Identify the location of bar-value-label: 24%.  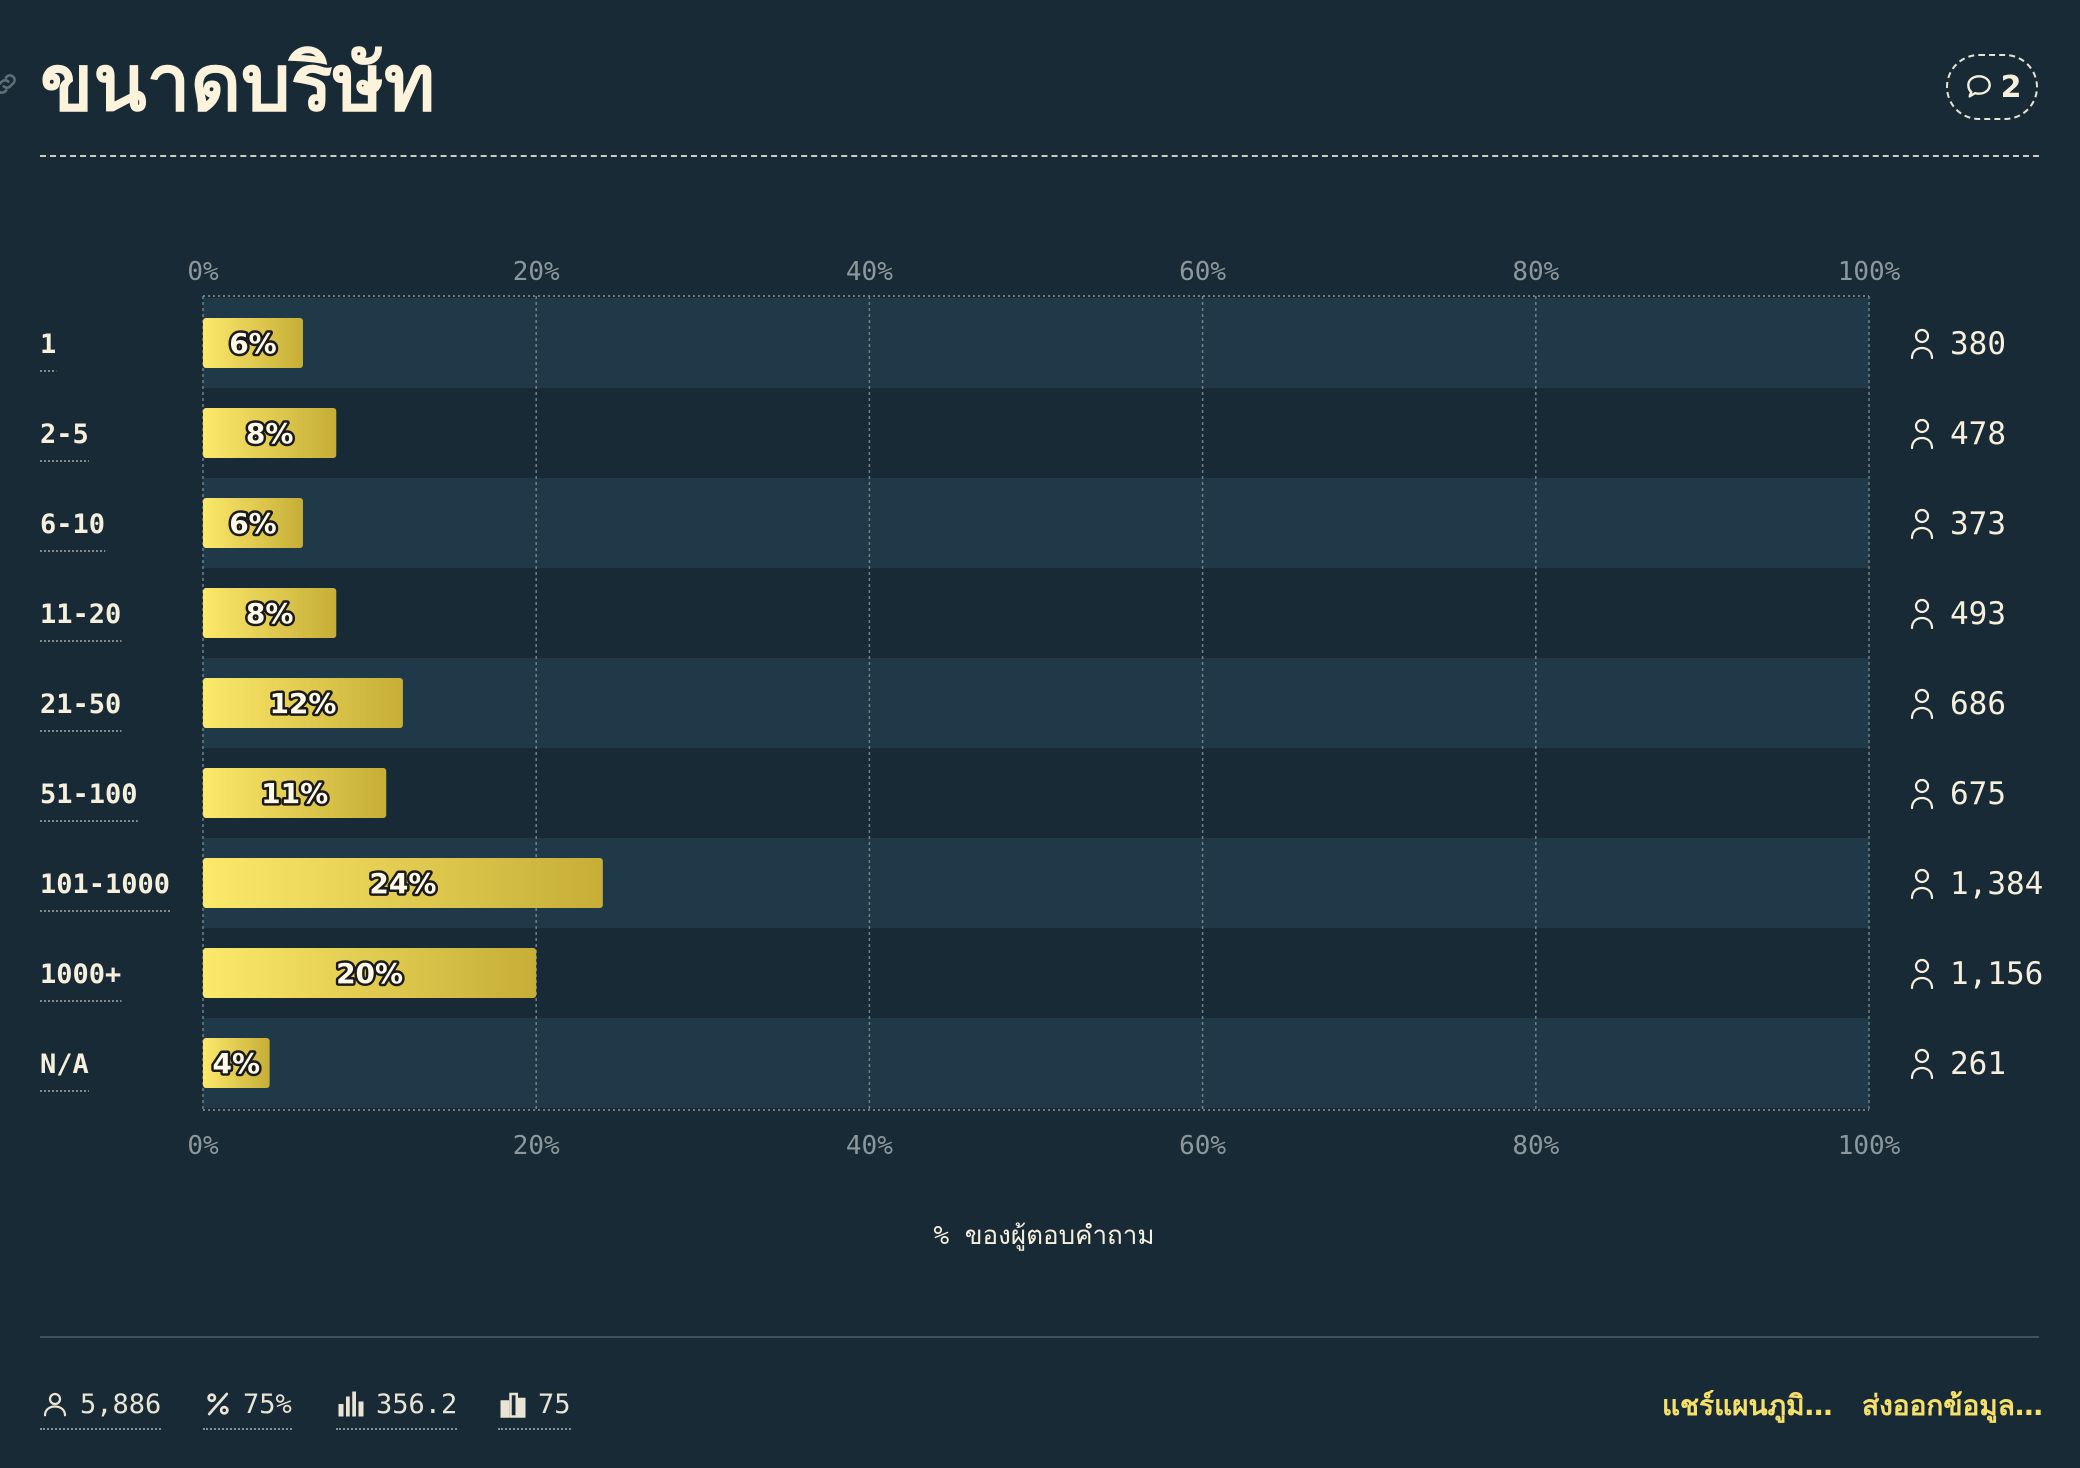
(402, 883).